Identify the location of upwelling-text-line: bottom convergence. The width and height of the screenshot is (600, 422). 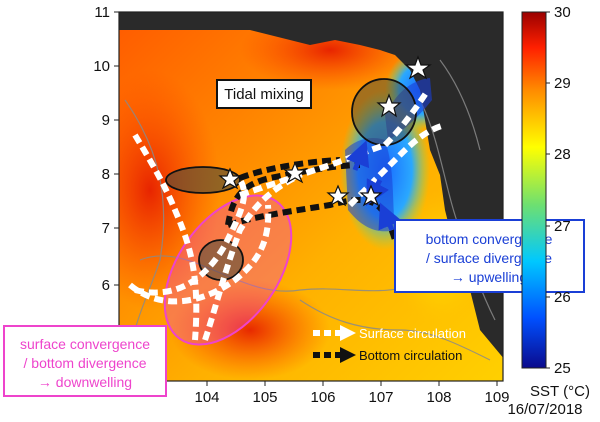
(489, 239).